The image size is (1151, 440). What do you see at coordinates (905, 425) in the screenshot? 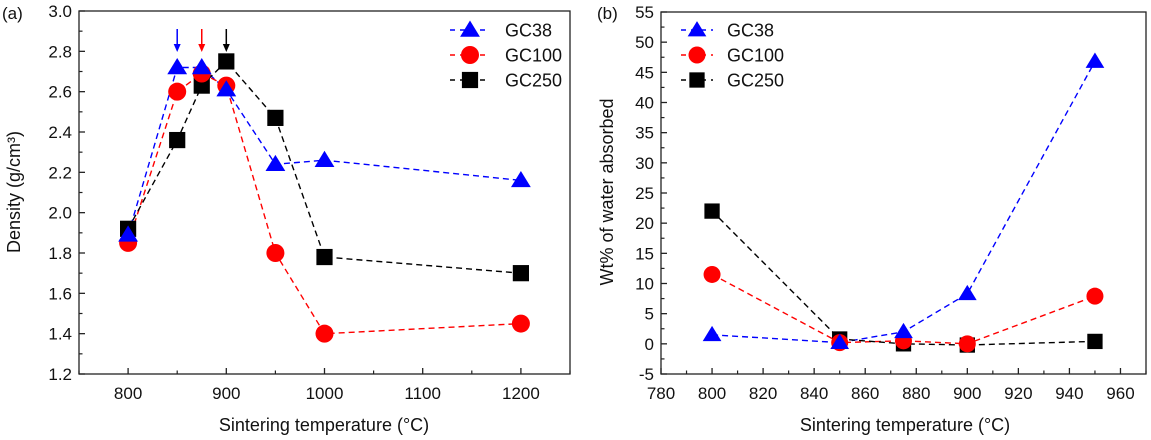
I see `panel-b-x-axis-title: Sintering temperature (°C)` at bounding box center [905, 425].